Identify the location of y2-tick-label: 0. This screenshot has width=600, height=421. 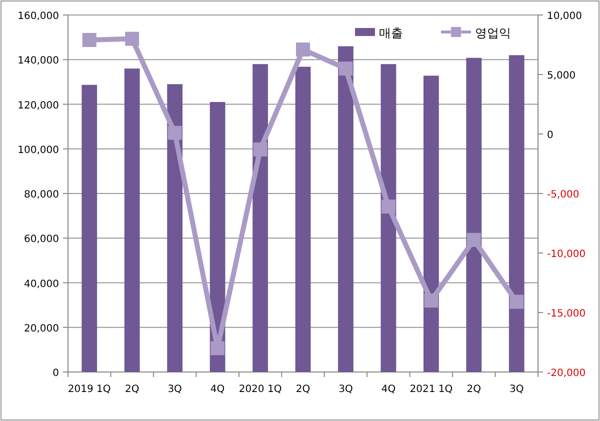
(550, 135).